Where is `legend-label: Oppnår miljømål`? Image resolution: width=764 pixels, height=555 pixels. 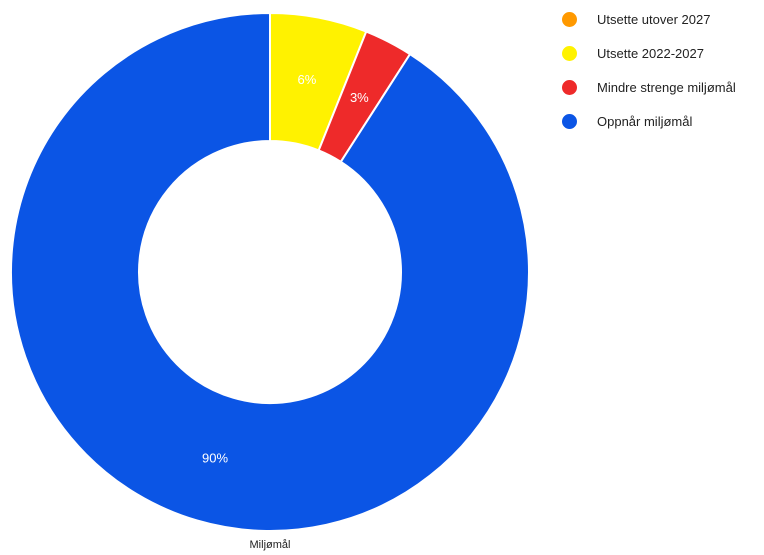 legend-label: Oppnår miljømål is located at coordinates (645, 121).